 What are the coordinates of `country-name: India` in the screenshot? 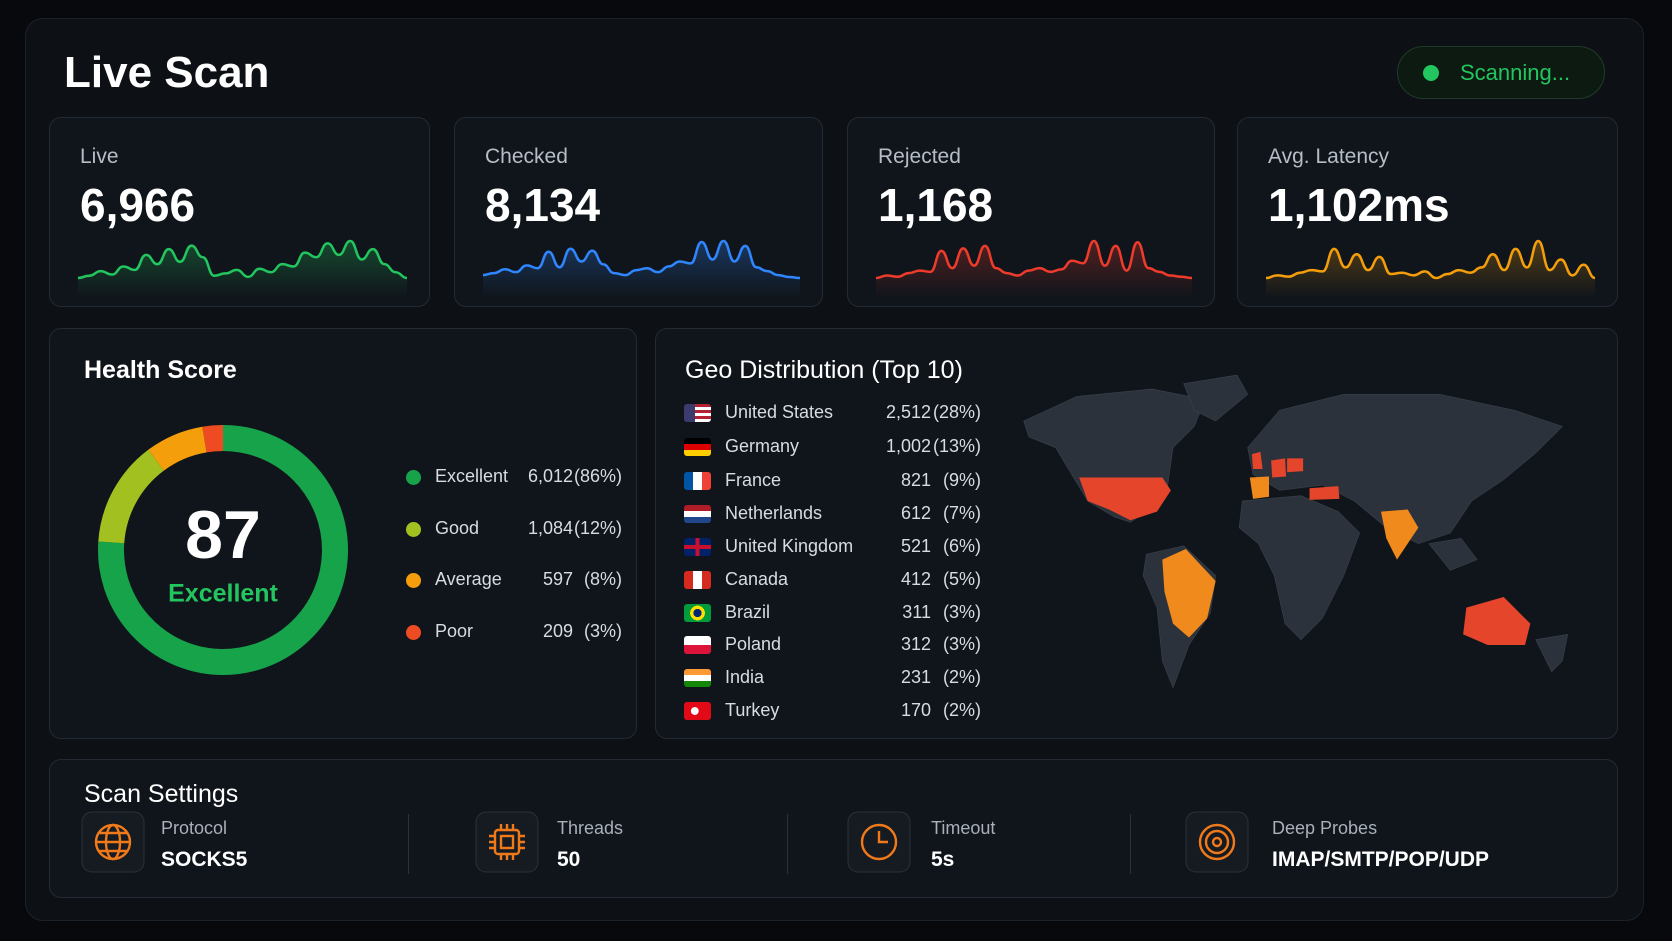 It's located at (745, 677).